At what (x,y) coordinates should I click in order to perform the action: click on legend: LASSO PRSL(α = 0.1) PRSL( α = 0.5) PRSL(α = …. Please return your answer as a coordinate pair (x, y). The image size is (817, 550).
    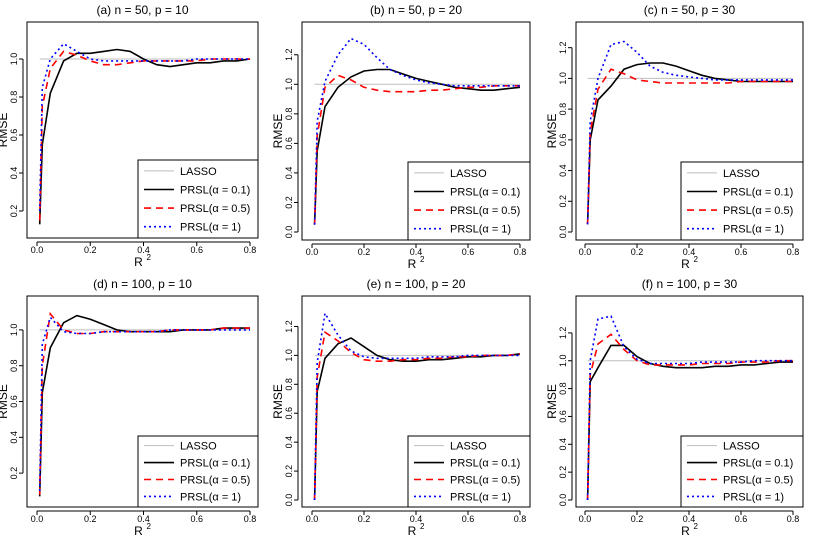
    Looking at the image, I should click on (469, 471).